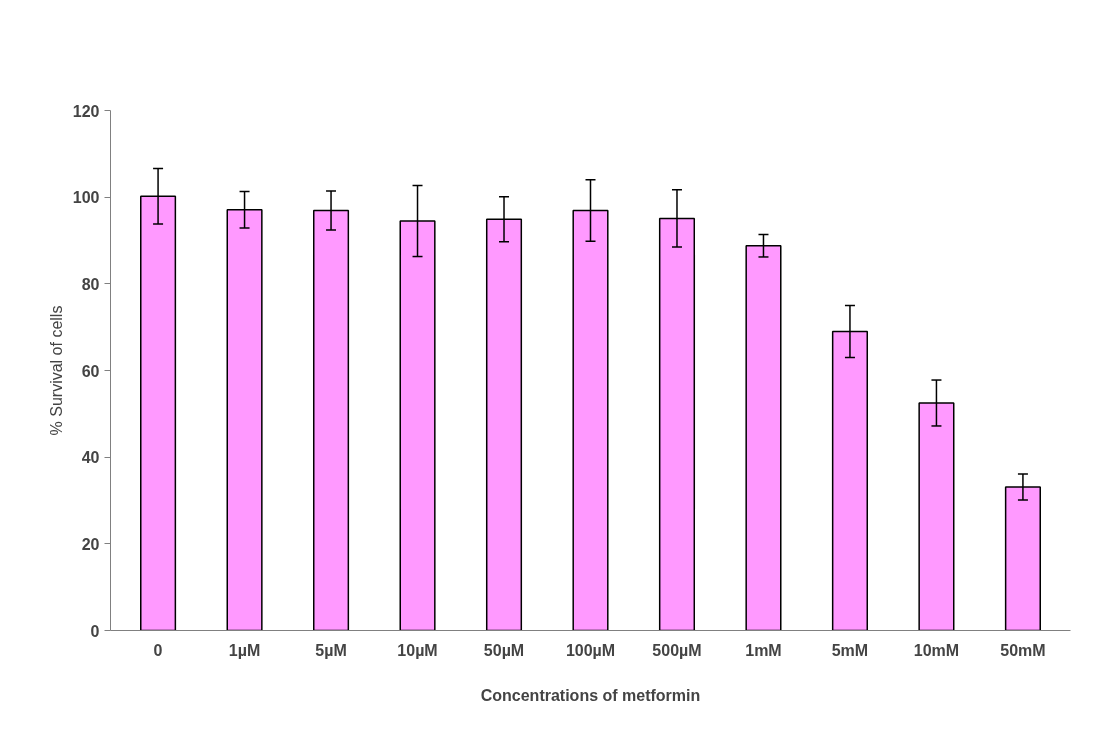  What do you see at coordinates (86, 111) in the screenshot?
I see `y-tick-label: 120` at bounding box center [86, 111].